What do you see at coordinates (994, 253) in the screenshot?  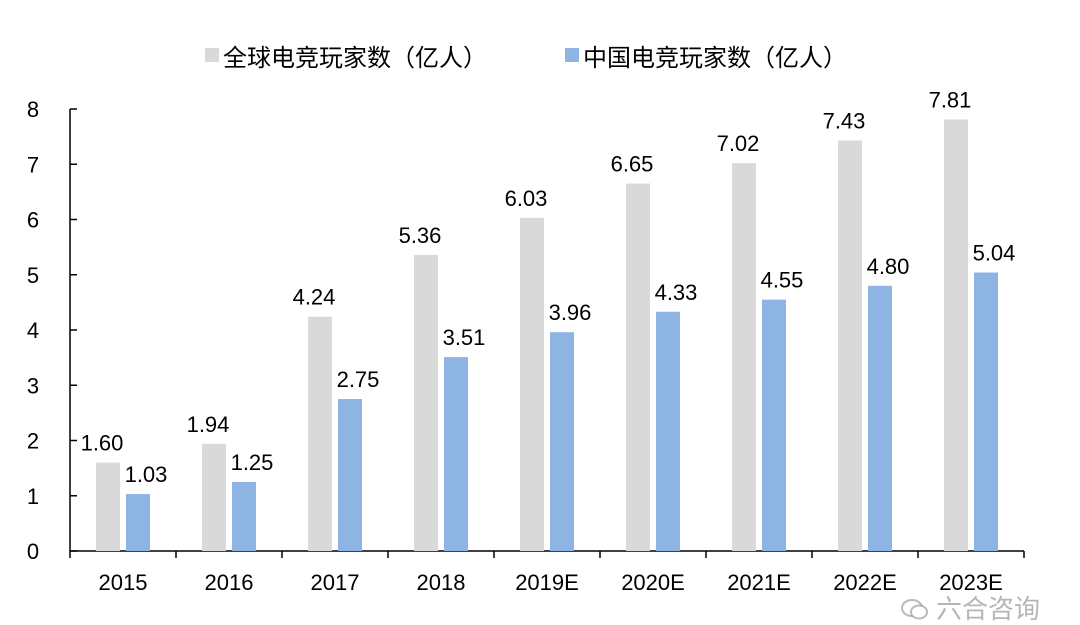 I see `data-label: 5.04` at bounding box center [994, 253].